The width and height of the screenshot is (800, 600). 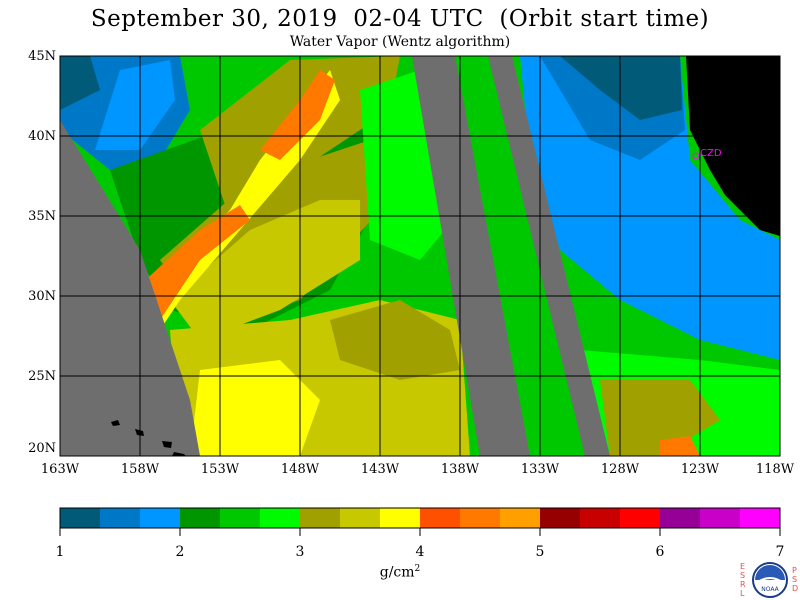 I want to click on lon-label-143w: 143W, so click(x=380, y=469).